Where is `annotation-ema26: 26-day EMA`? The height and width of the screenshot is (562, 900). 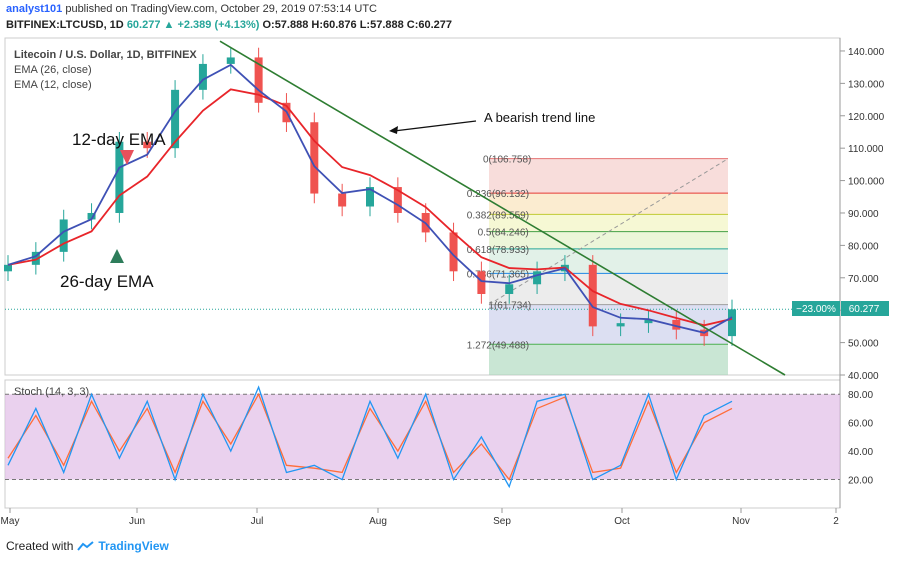
annotation-ema26: 26-day EMA is located at coordinates (107, 281).